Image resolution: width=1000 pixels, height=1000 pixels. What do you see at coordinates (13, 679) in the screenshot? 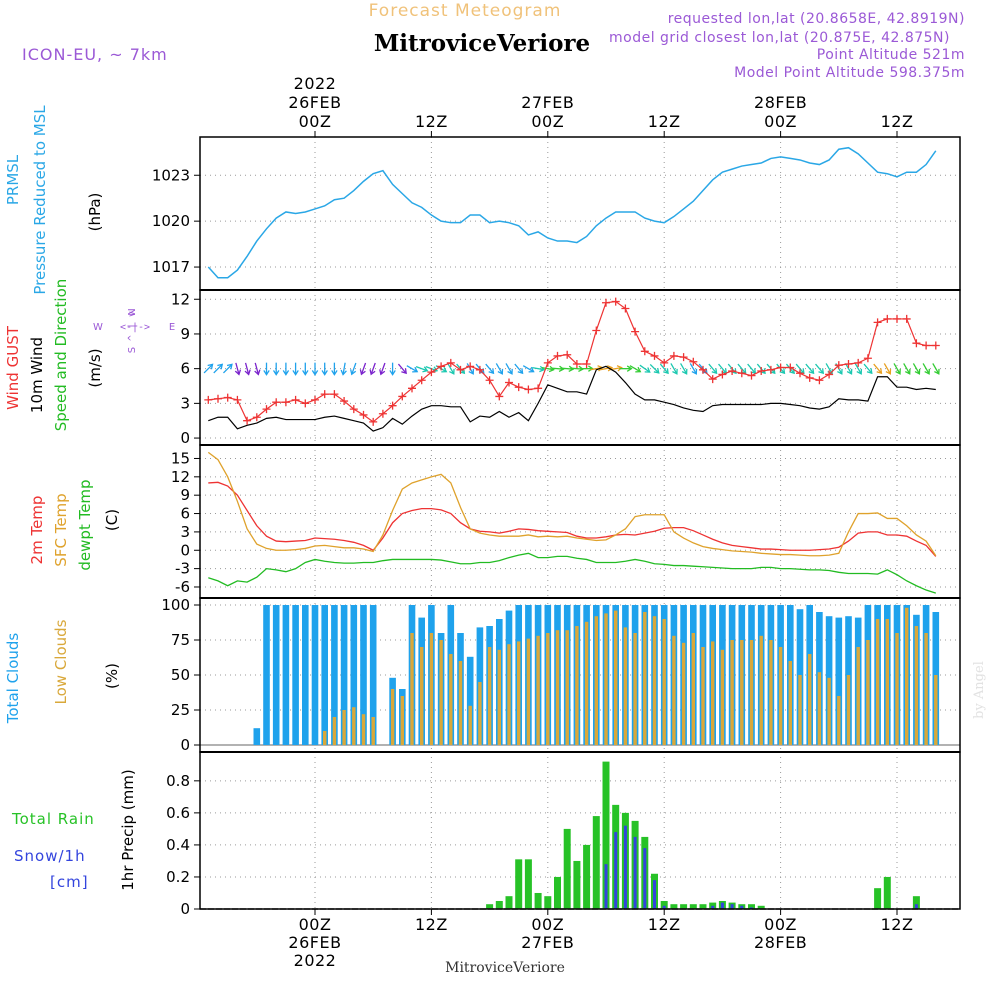
I see `total-clouds-label: Total Clouds` at bounding box center [13, 679].